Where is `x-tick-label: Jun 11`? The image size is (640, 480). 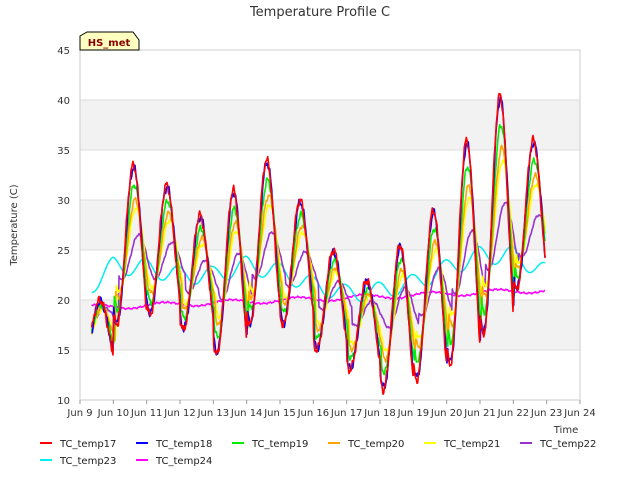
x-tick-label: Jun 11 is located at coordinates (146, 413).